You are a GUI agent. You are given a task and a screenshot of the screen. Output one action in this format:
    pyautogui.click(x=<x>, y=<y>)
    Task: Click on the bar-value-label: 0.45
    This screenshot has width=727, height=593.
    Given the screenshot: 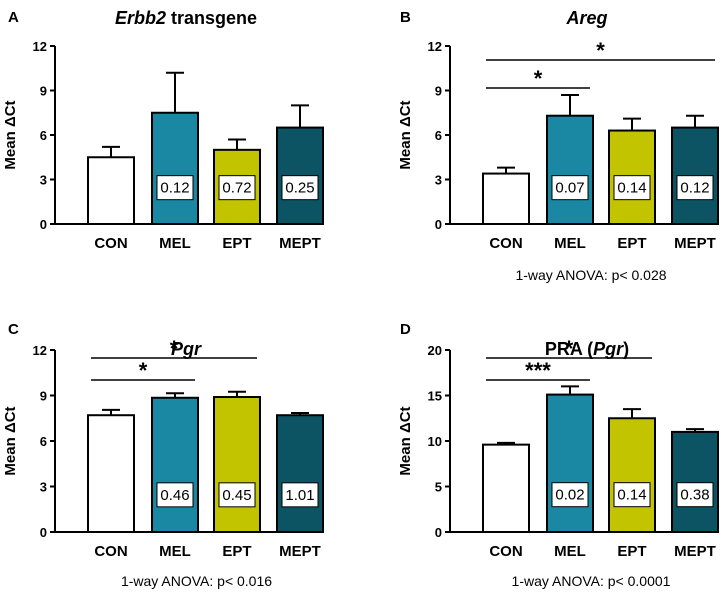 What is the action you would take?
    pyautogui.click(x=236, y=495)
    